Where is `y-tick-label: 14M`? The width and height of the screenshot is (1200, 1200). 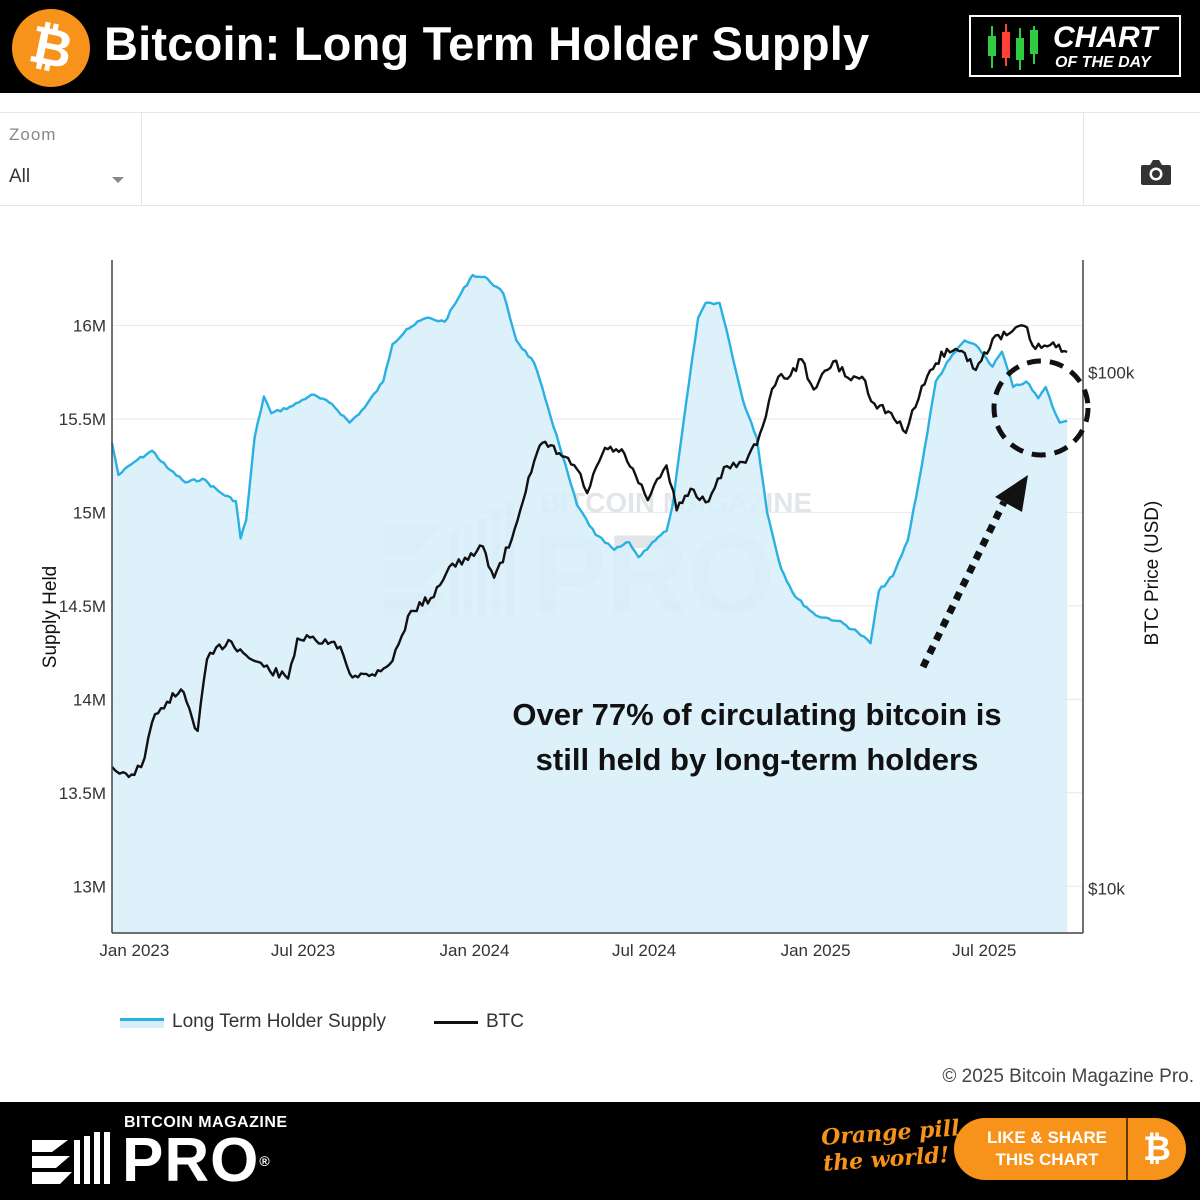
y-tick-label: 14M is located at coordinates (89, 699).